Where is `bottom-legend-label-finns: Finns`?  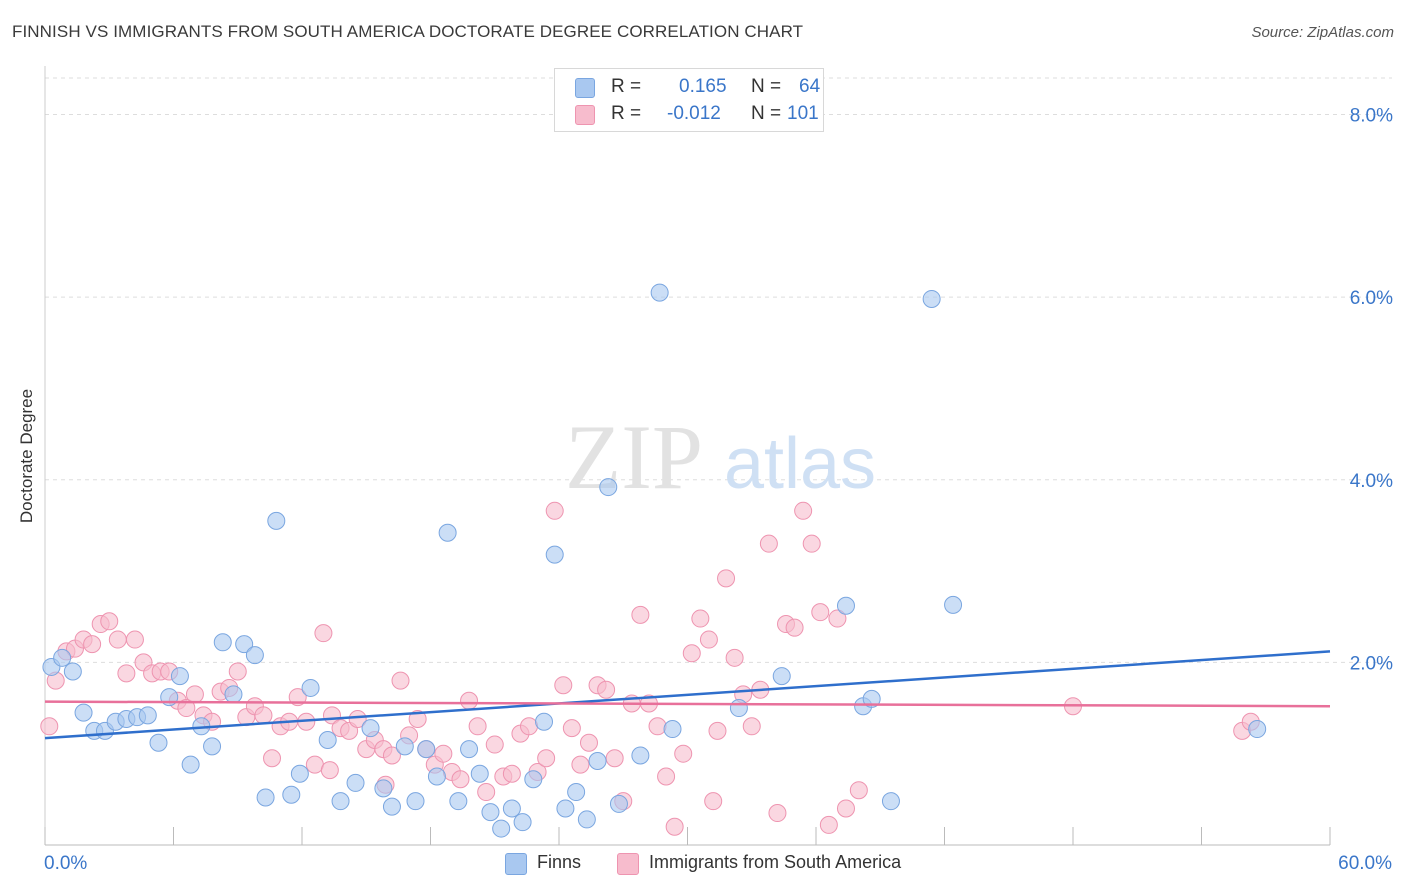 bottom-legend-label-finns: Finns is located at coordinates (559, 862).